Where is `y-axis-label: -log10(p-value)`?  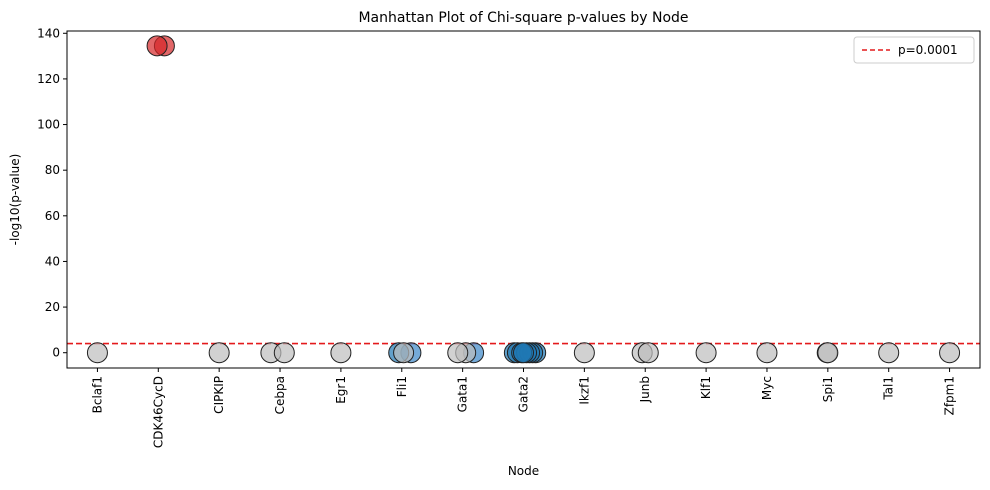 y-axis-label: -log10(p-value) is located at coordinates (15, 200).